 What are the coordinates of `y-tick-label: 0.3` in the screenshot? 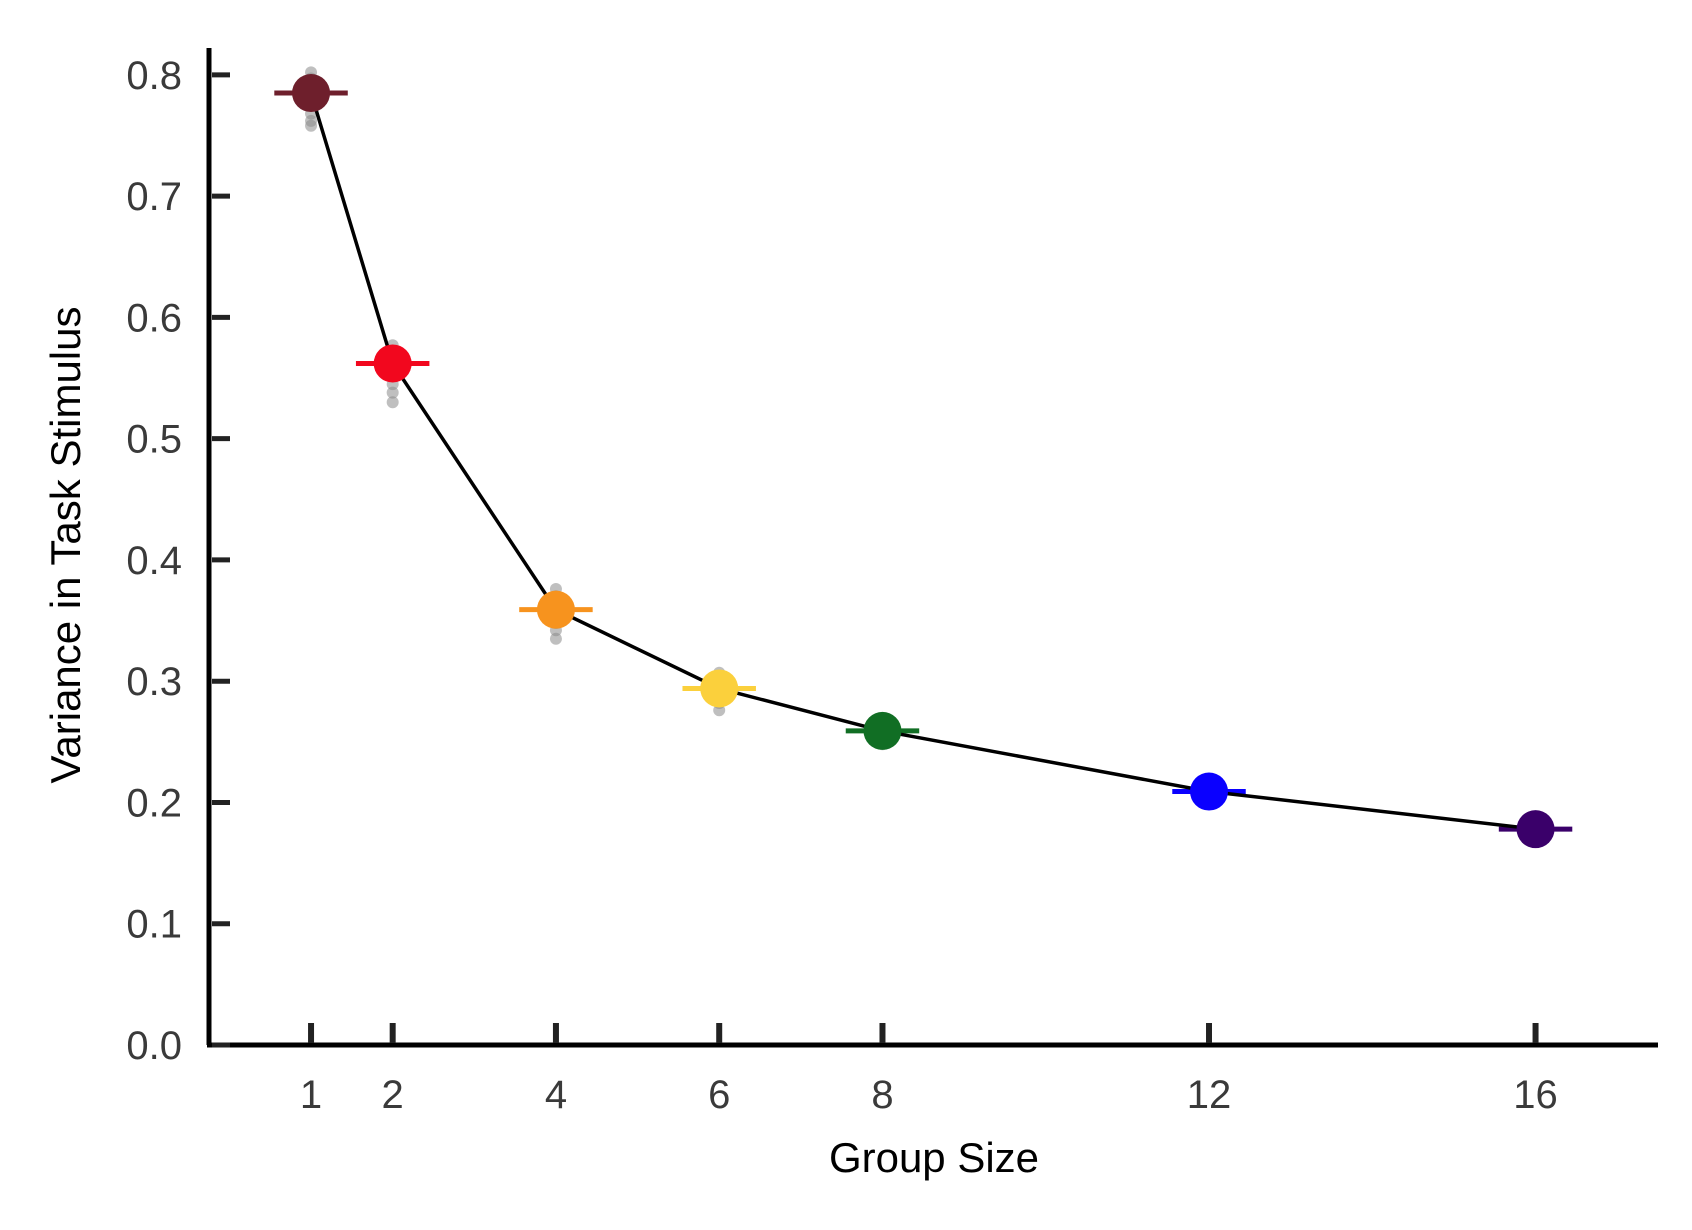 It's located at (154, 682).